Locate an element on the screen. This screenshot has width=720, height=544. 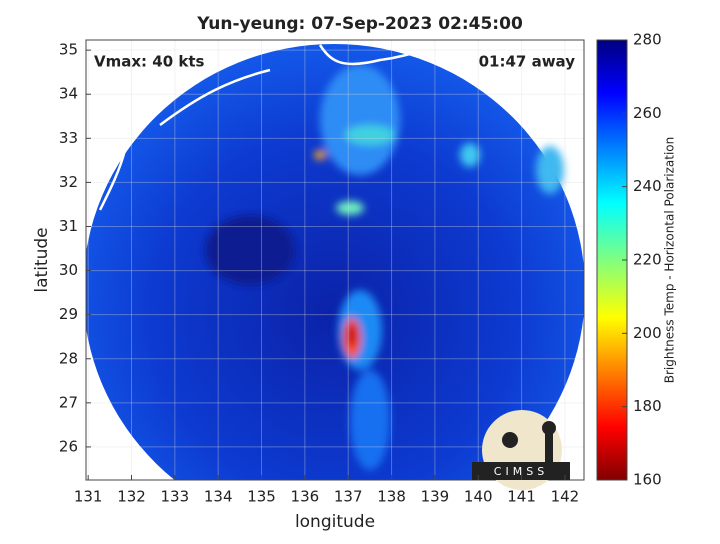
x-tick-label: 137 is located at coordinates (348, 497).